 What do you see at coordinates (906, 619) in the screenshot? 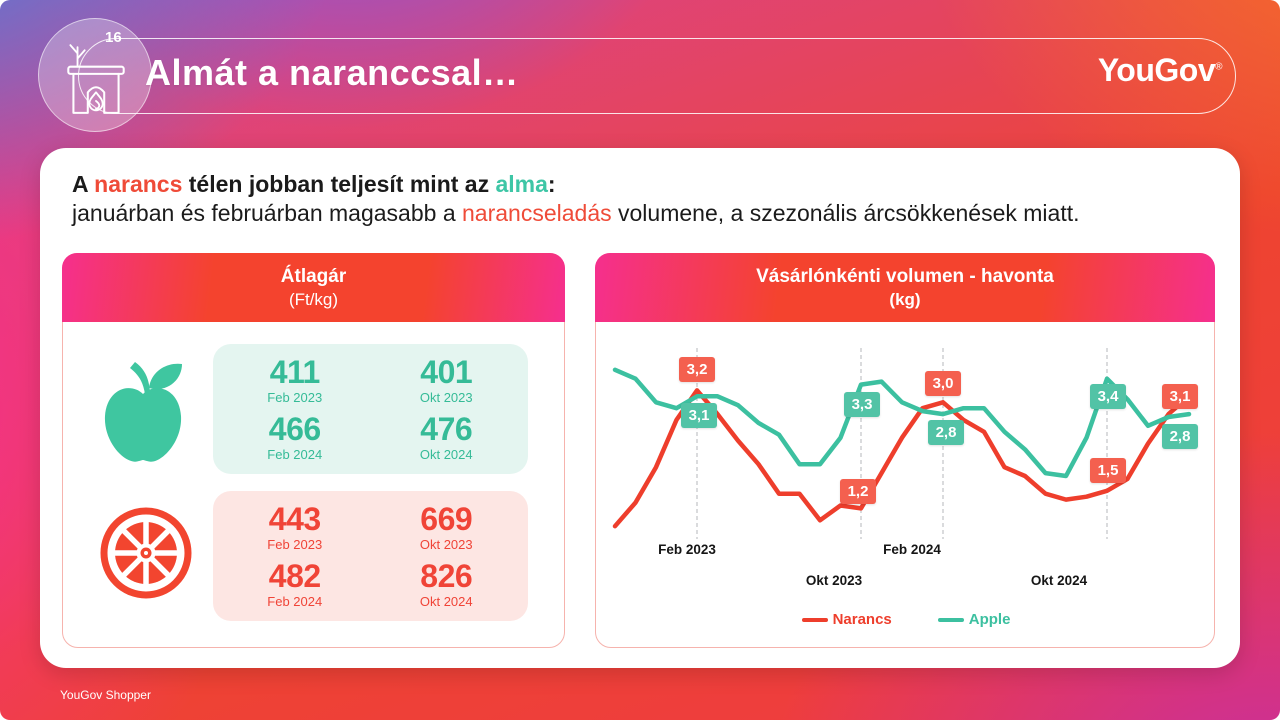
I see `chart-legend: Narancs Apple` at bounding box center [906, 619].